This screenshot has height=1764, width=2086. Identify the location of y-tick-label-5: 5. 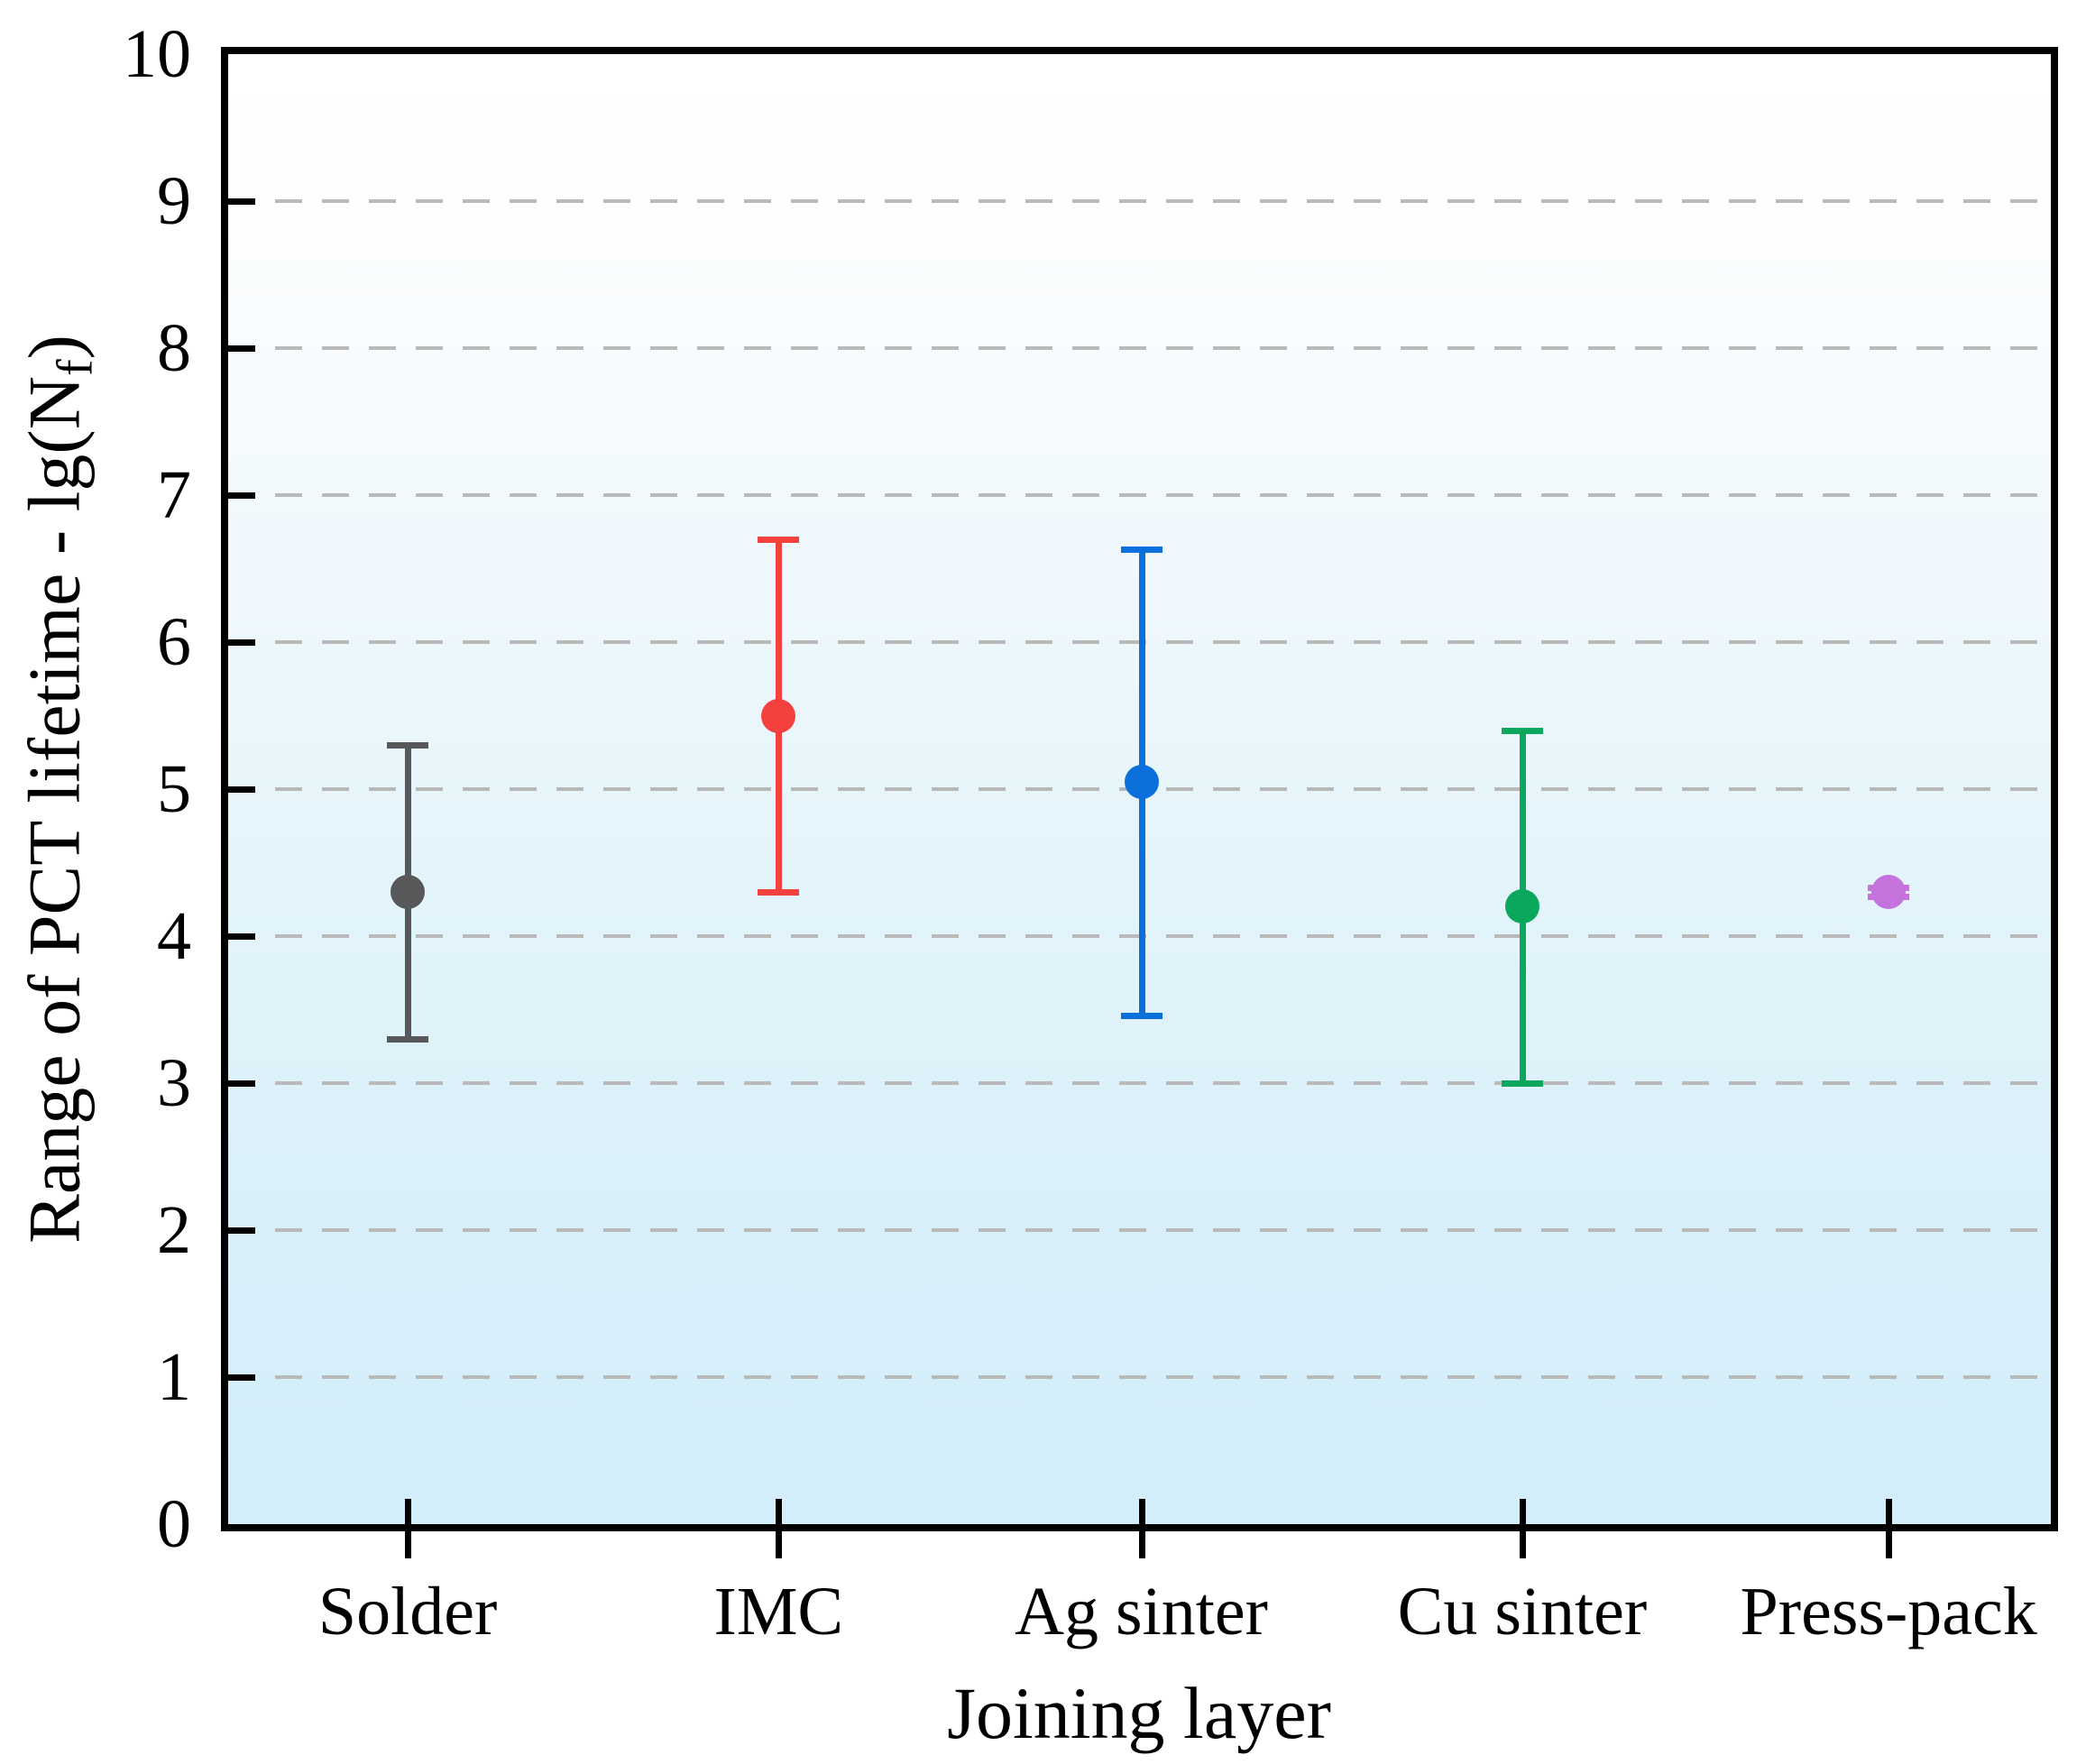
(174, 789).